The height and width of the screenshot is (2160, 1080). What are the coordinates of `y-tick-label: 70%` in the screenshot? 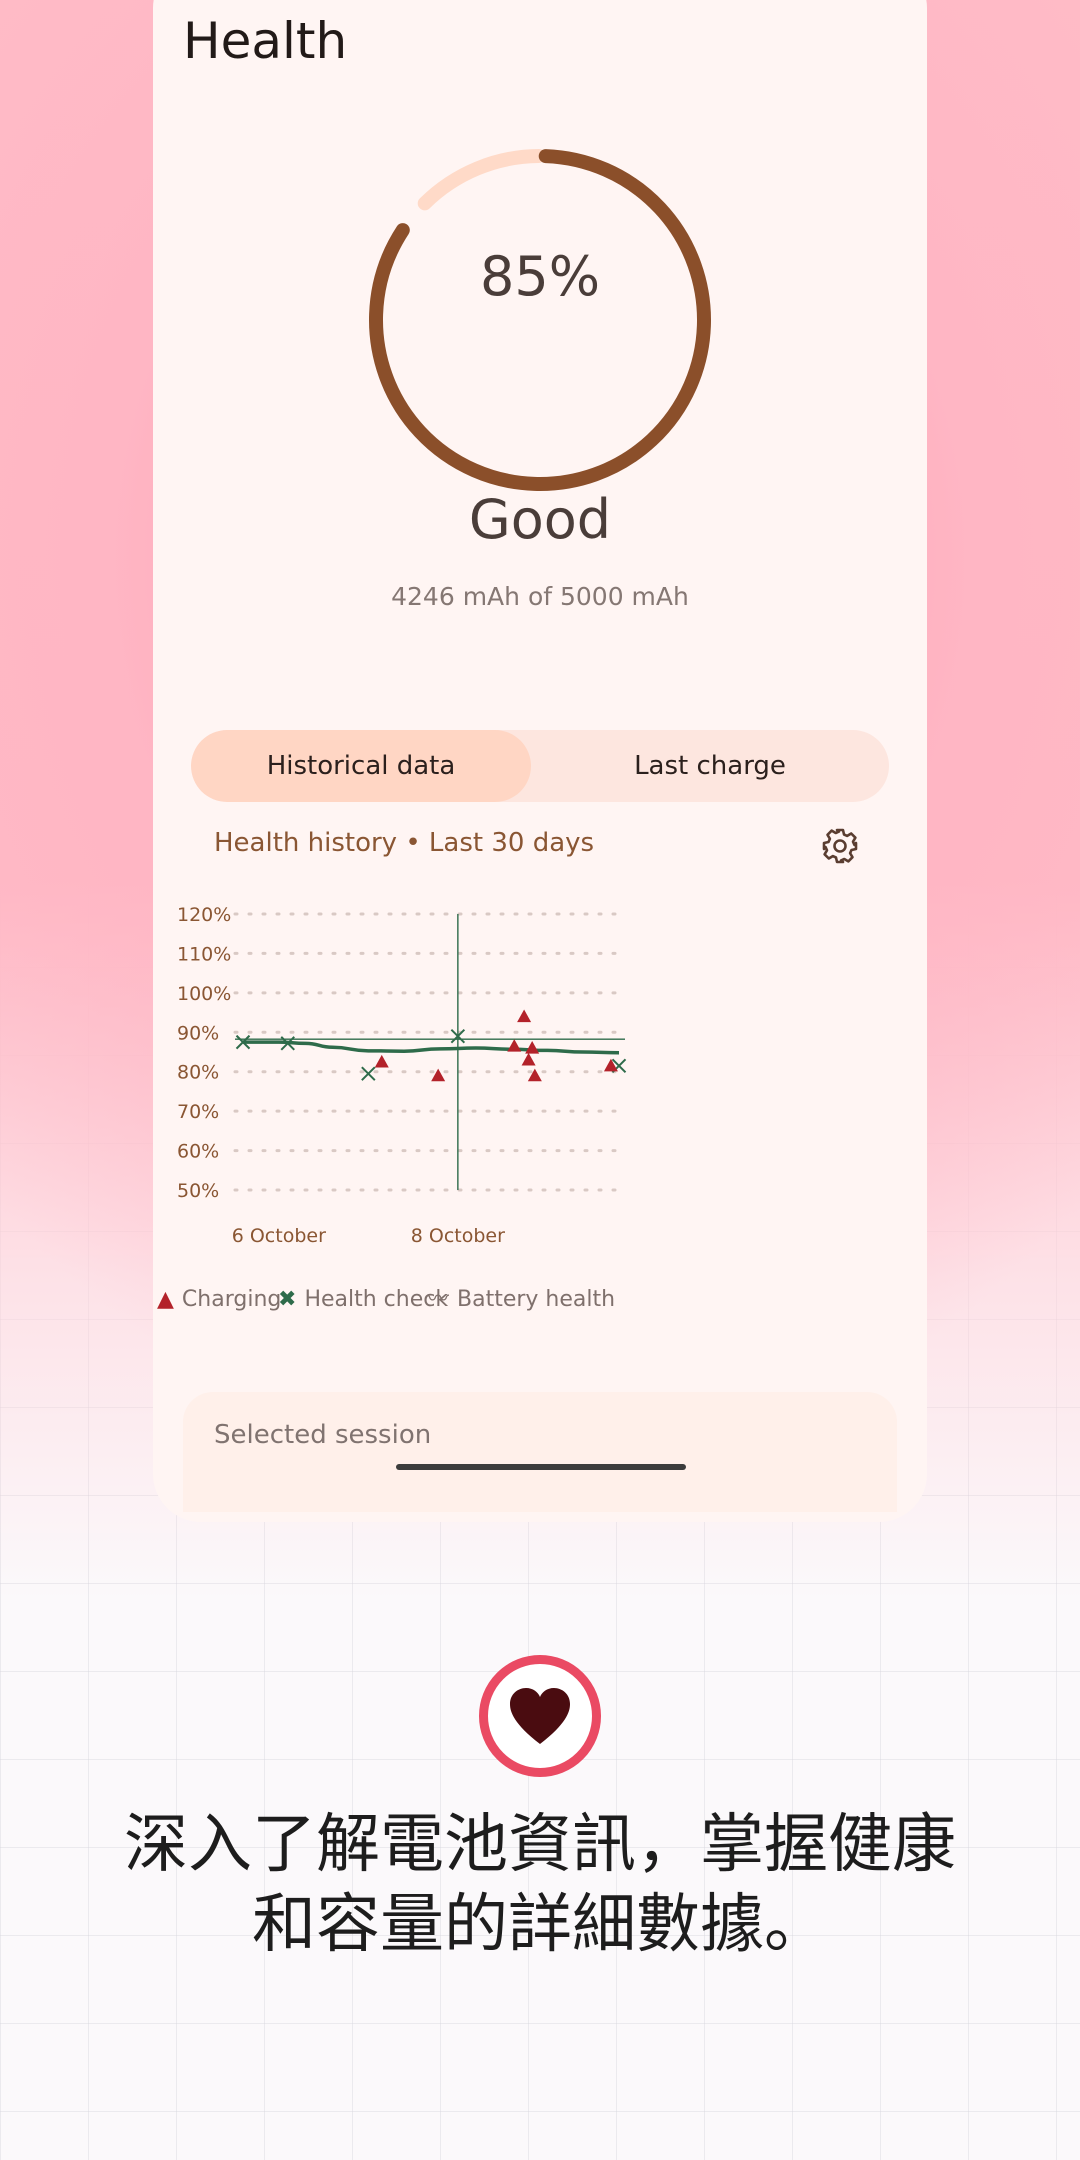 It's located at (198, 1112).